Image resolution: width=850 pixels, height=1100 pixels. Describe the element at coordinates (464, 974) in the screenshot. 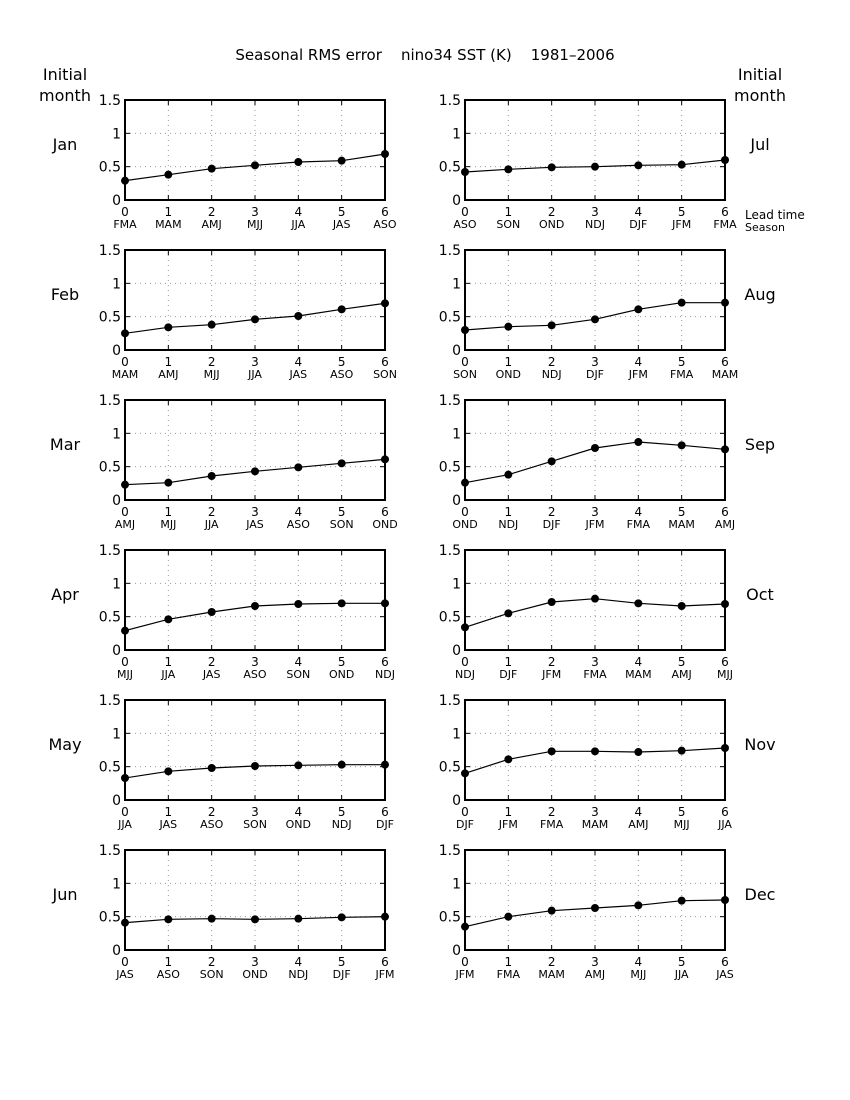

I see `season-tick-label: JFM` at that location.